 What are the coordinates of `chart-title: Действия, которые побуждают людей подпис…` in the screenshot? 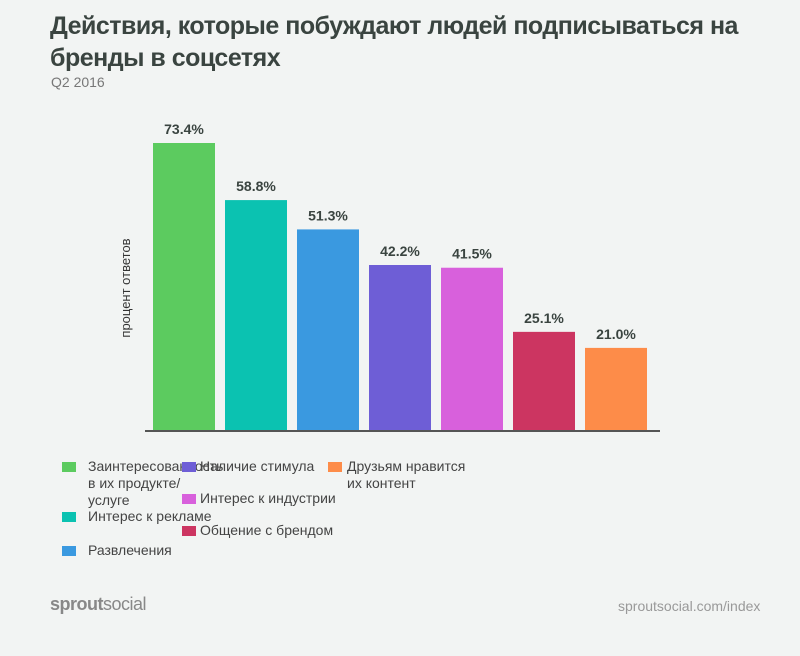 It's located at (394, 42).